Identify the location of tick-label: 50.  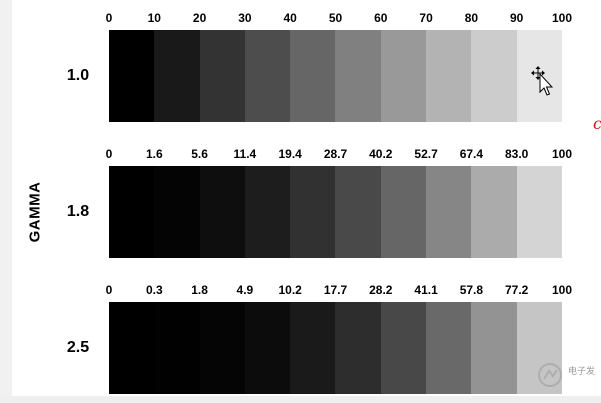
(335, 18).